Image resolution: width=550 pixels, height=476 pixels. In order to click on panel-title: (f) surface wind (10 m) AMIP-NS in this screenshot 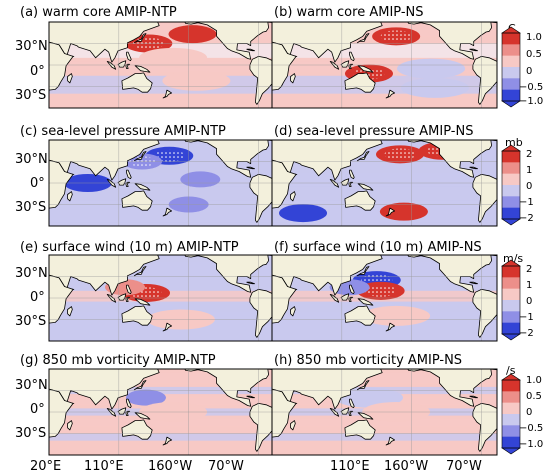, I will do `click(378, 247)`.